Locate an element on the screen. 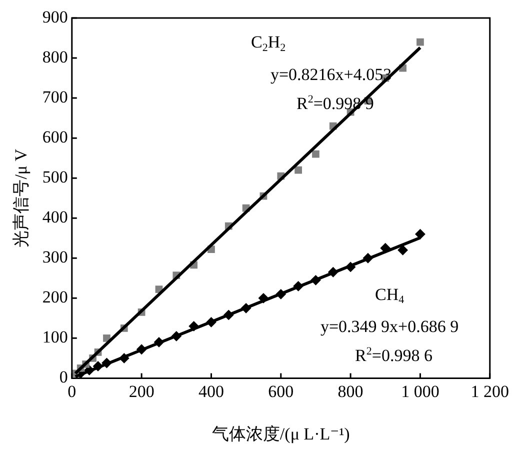 The width and height of the screenshot is (513, 455). y-tick-label: 300 is located at coordinates (55, 257).